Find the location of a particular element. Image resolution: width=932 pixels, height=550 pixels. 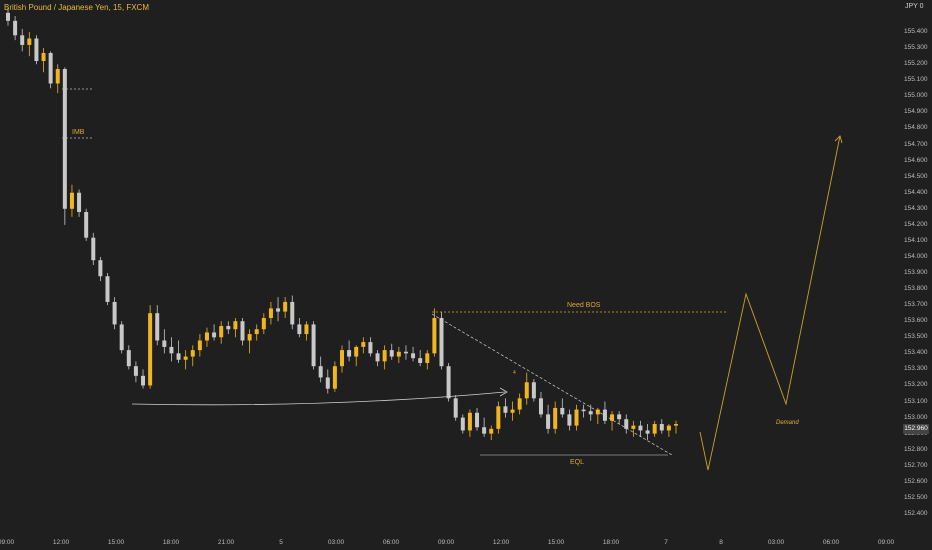

trendline-dashed is located at coordinates (552, 384).